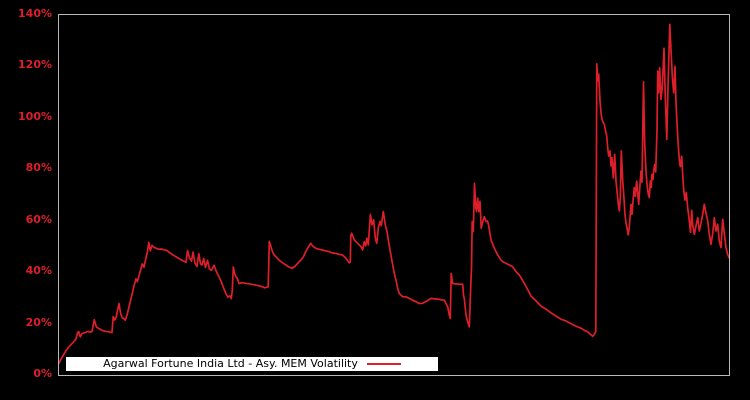 The height and width of the screenshot is (400, 750). Describe the element at coordinates (35, 116) in the screenshot. I see `y-tick-label: 100%` at that location.